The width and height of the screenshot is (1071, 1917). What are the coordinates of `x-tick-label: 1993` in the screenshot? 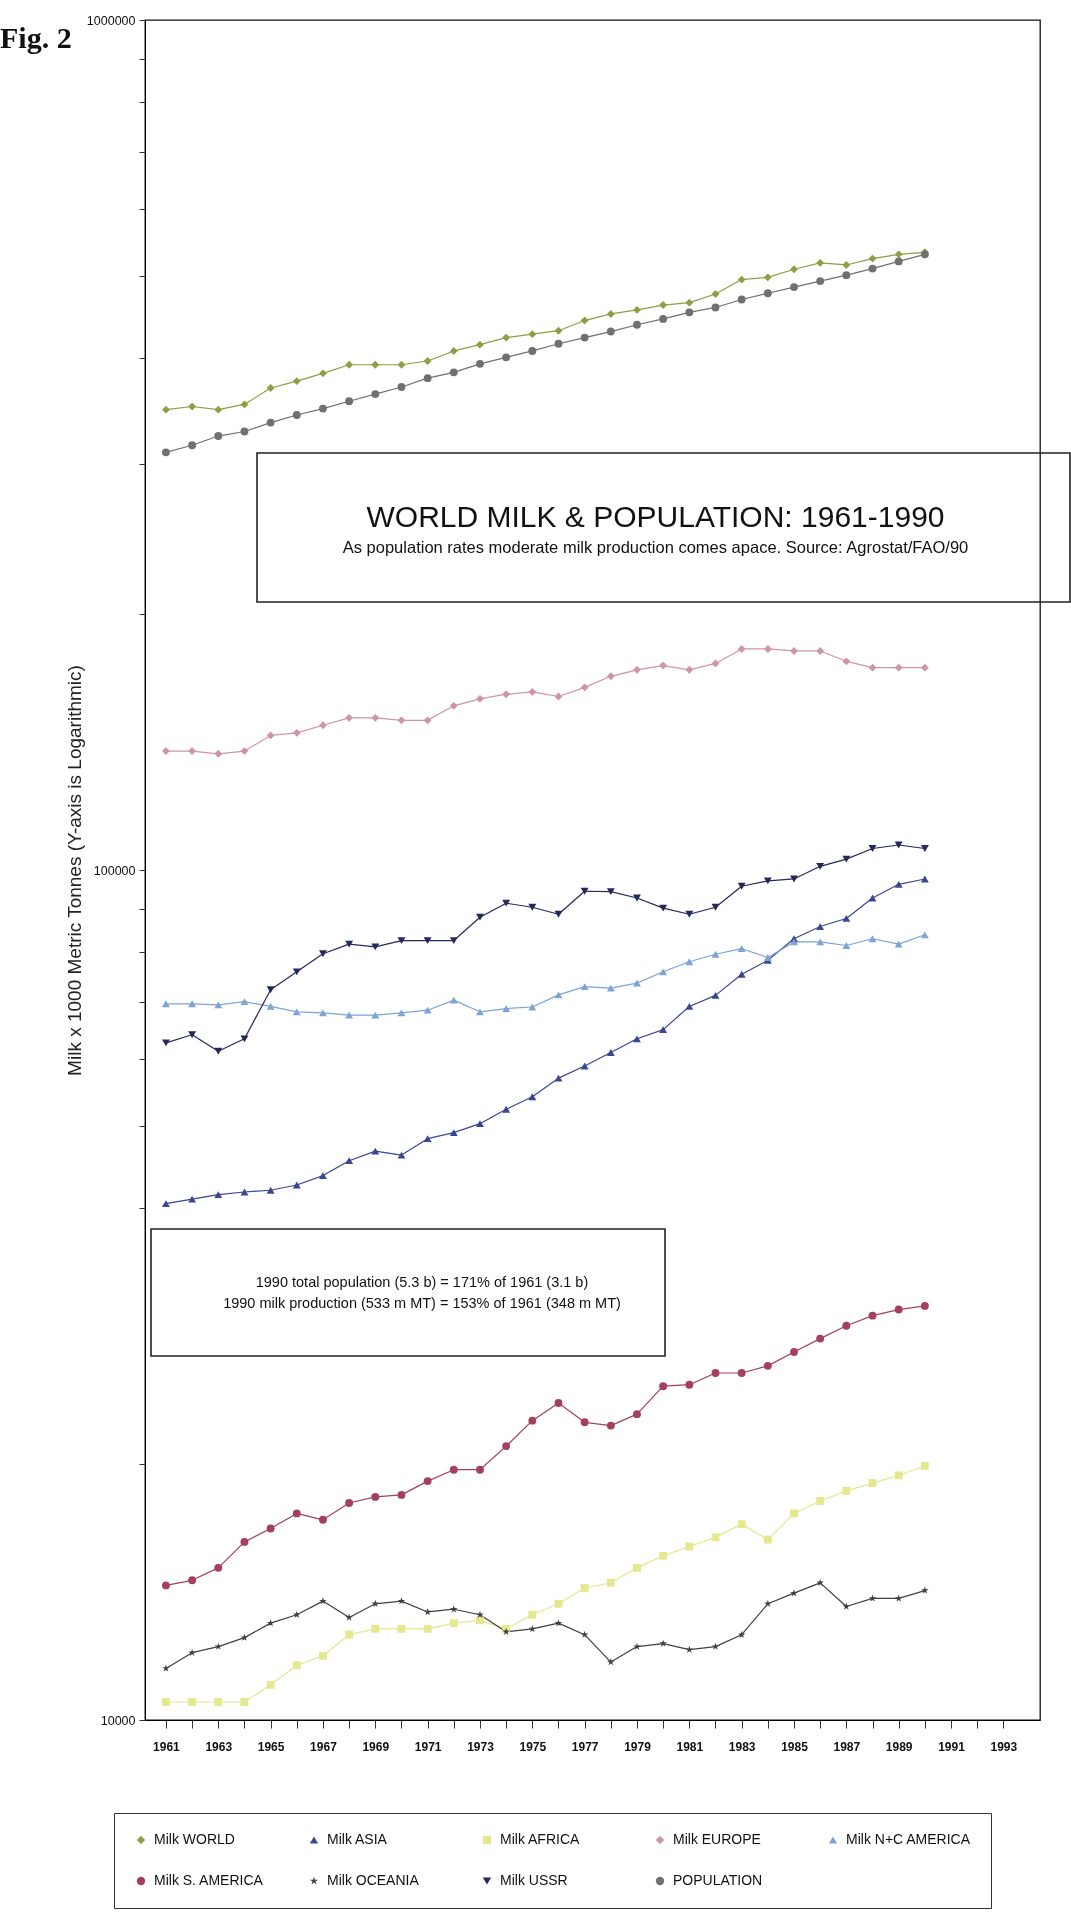 It's located at (1004, 1746).